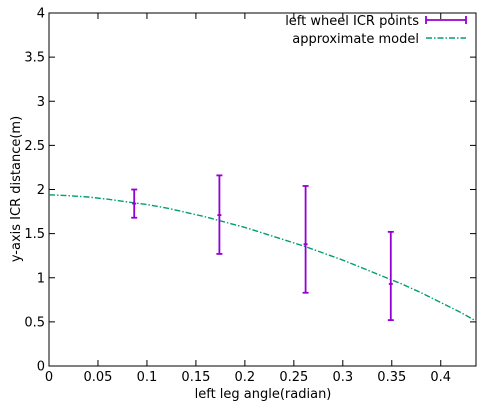 The image size is (483, 411). I want to click on x-tick-label: 0.1, so click(147, 377).